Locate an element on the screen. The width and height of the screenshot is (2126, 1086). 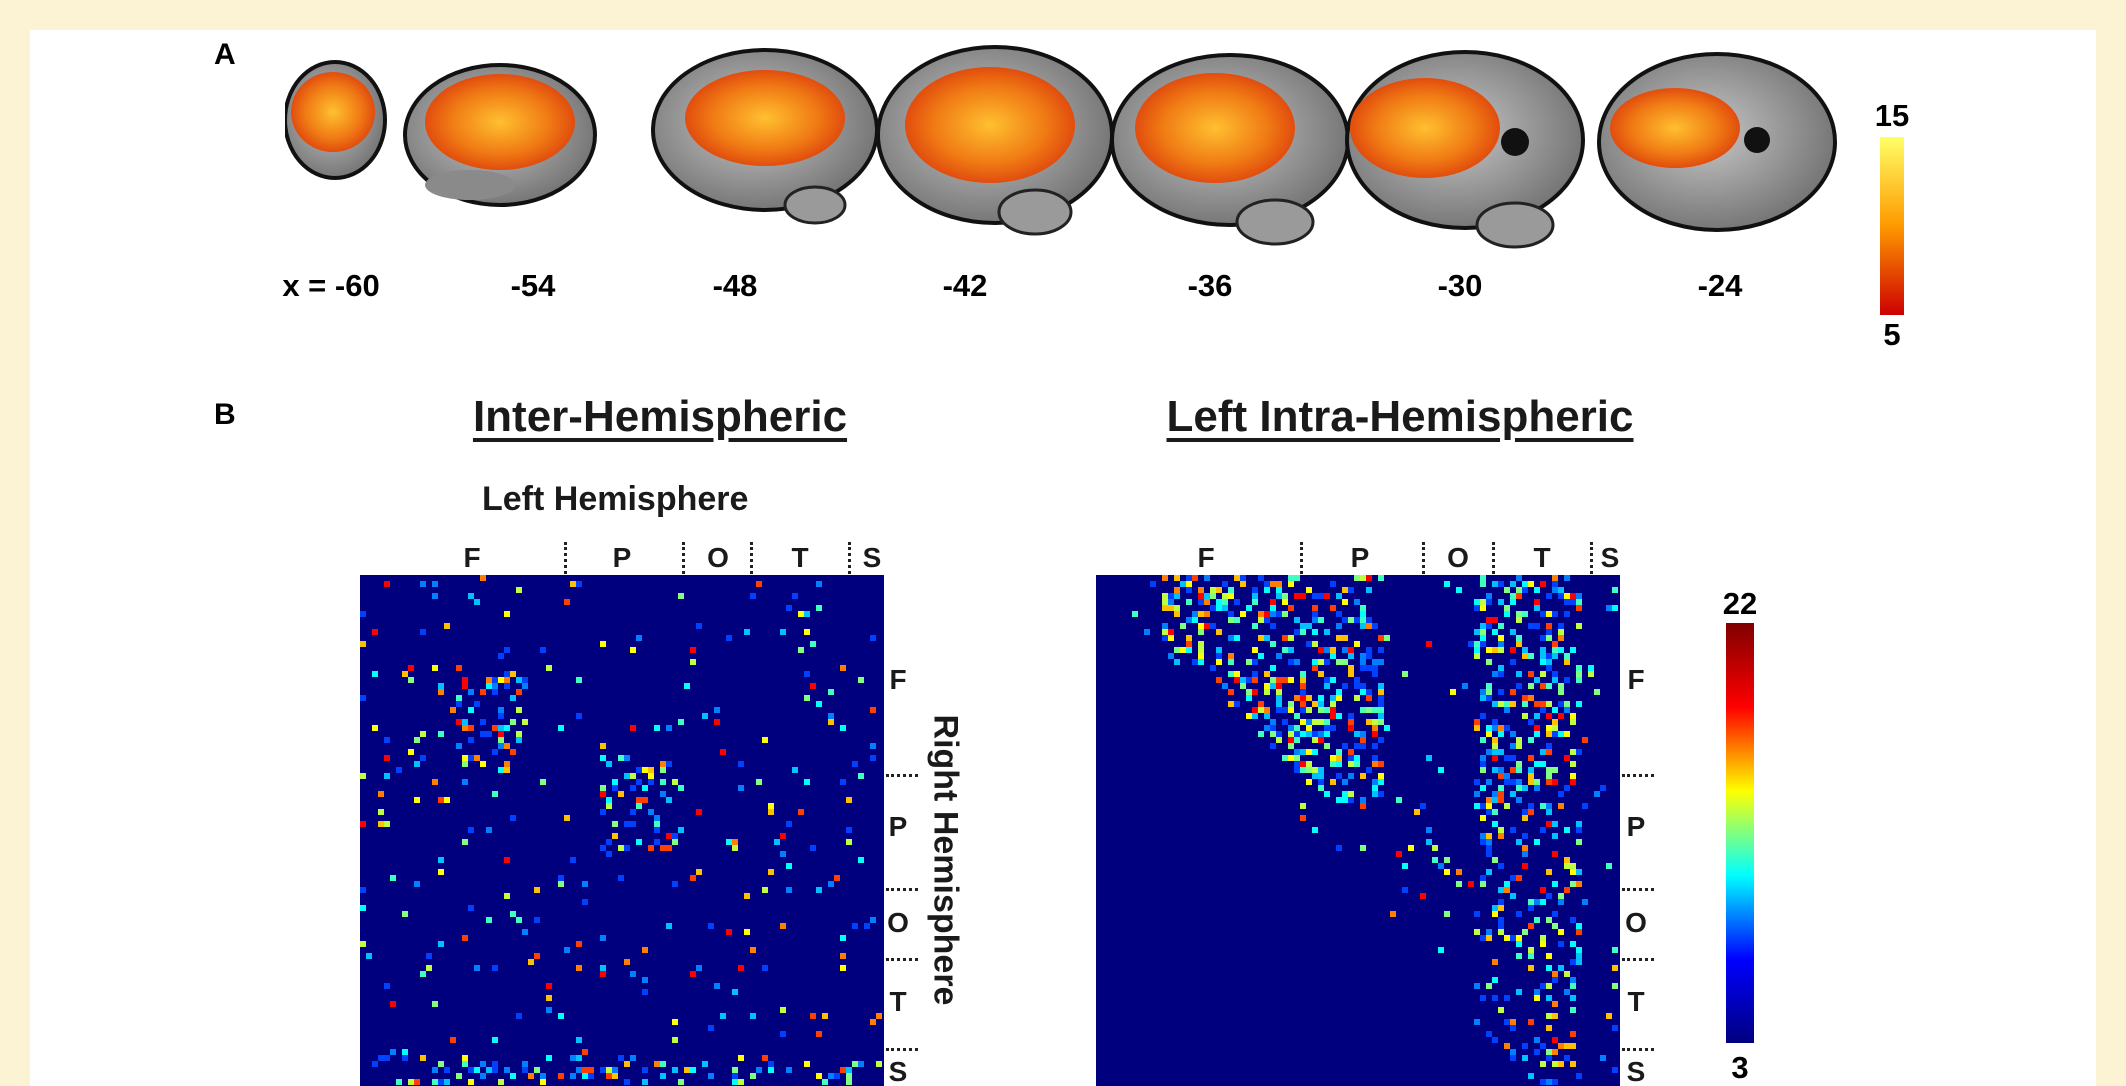
lobe-x-right-s: S is located at coordinates (1610, 557).